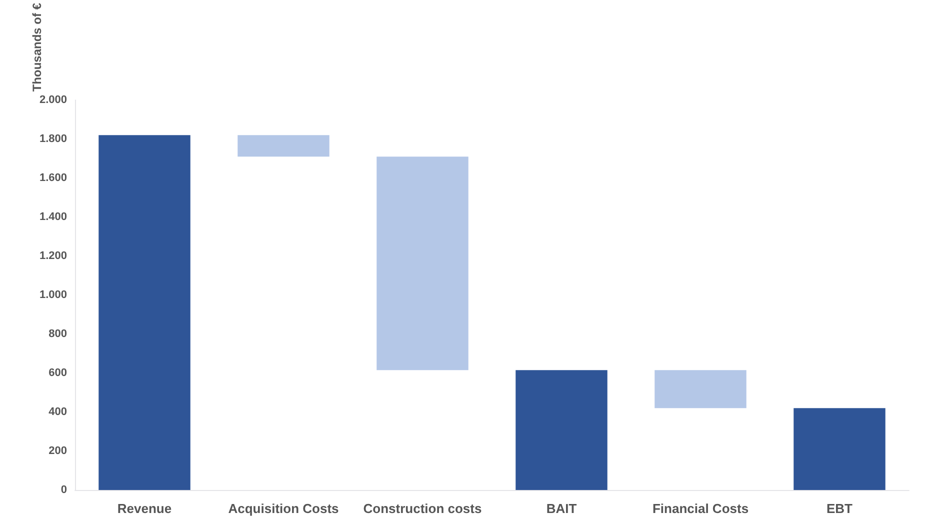  Describe the element at coordinates (57, 451) in the screenshot. I see `y-tick-label: 200` at that location.